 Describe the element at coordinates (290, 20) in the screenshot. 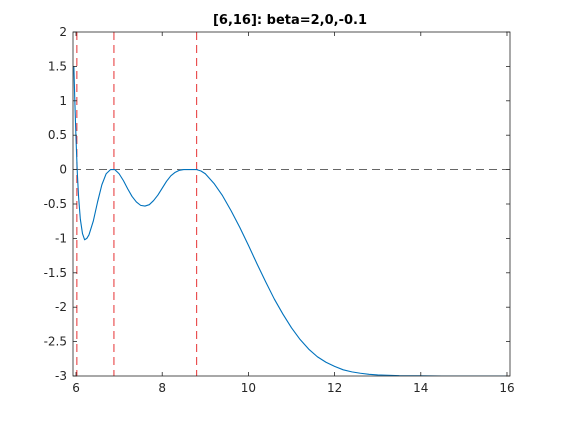

I see `chart-title: [6,16]: beta=2,0,-0.1` at that location.